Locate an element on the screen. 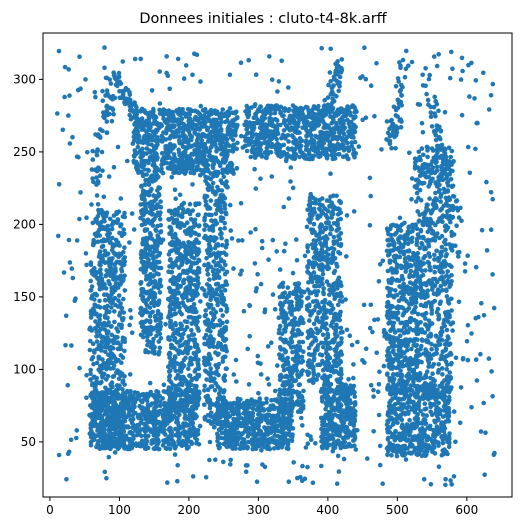  chart-title: Donnees initiales : cluto-t4-8k.arff is located at coordinates (263, 19).